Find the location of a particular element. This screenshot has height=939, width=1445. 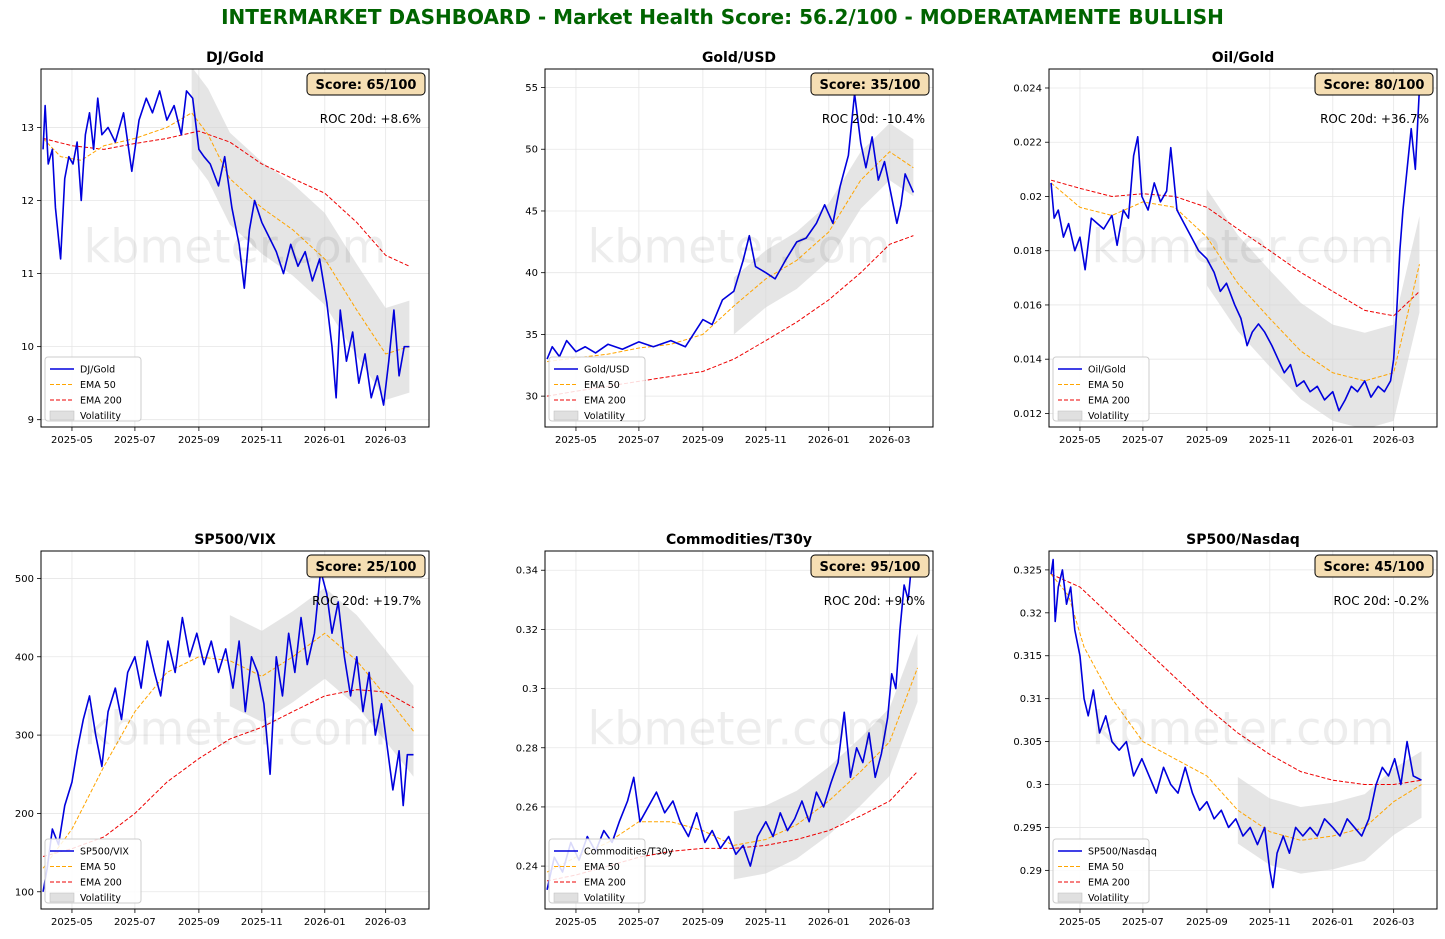

y-tick-label: 0.29 is located at coordinates (1031, 871).